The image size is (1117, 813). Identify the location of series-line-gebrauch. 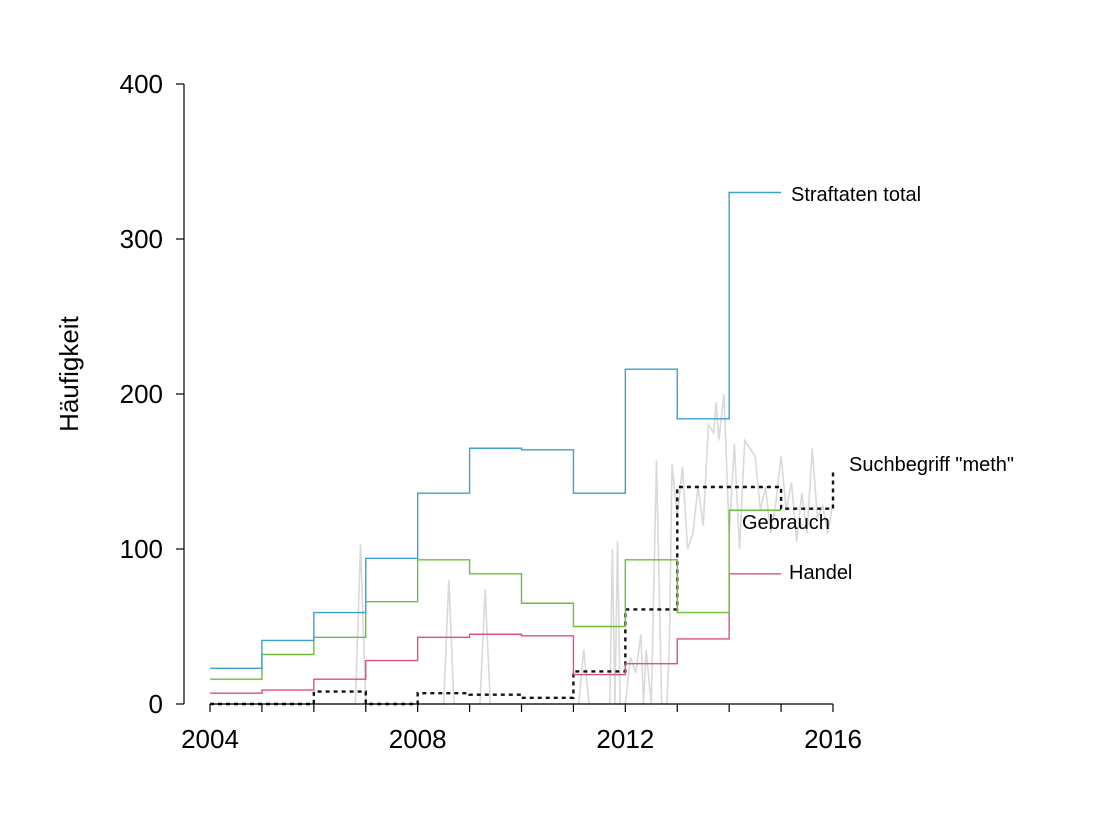
(496, 594).